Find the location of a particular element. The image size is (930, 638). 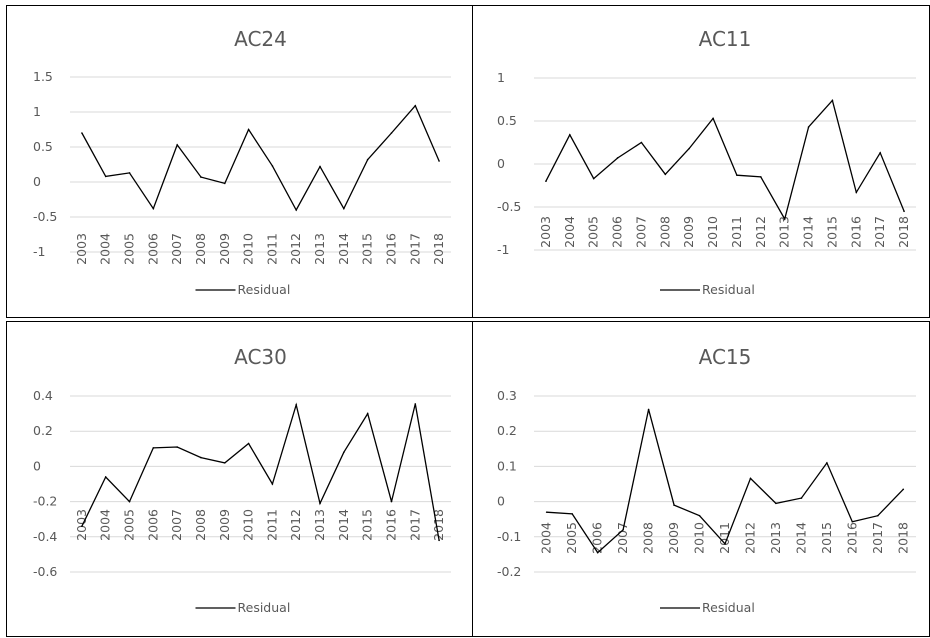

y-tick-label: 0.2 is located at coordinates (43, 430).